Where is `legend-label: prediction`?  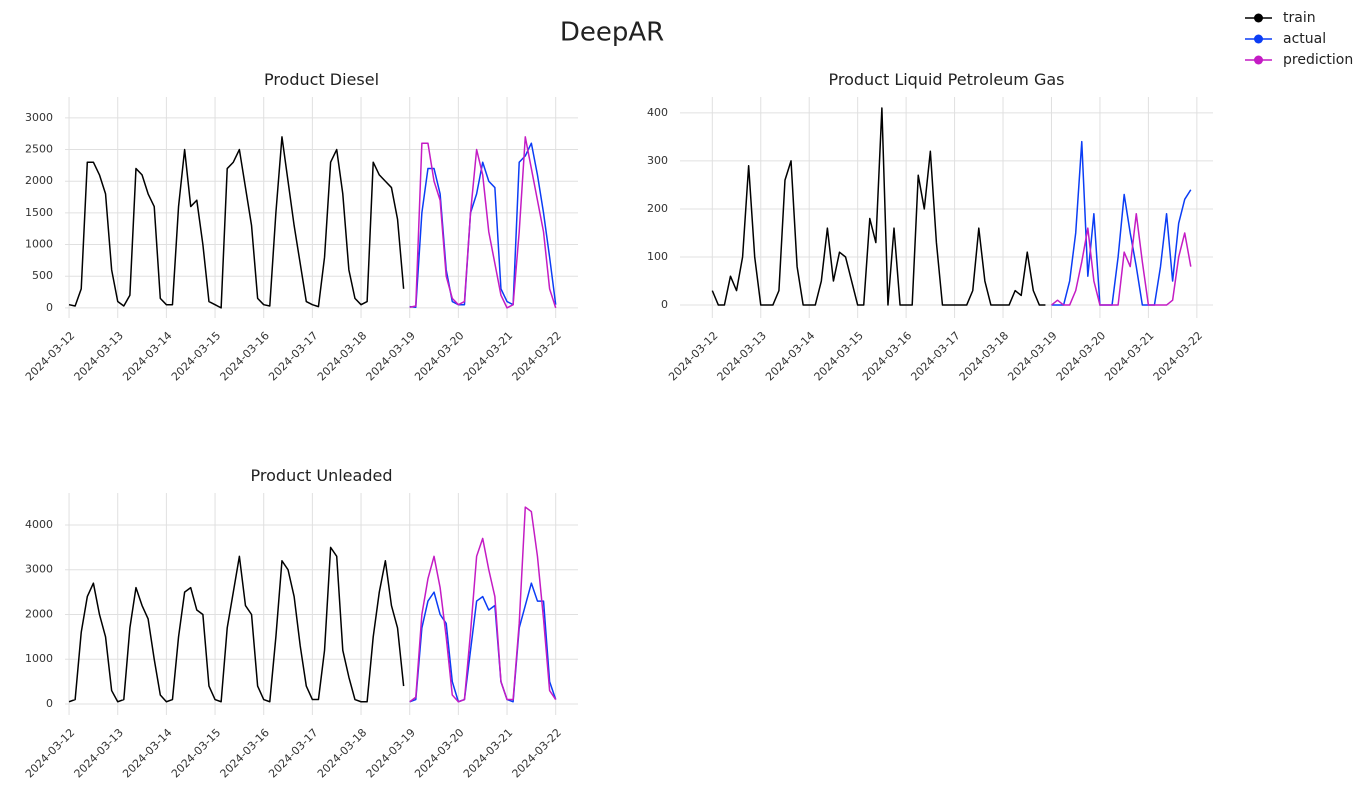 legend-label: prediction is located at coordinates (1318, 60).